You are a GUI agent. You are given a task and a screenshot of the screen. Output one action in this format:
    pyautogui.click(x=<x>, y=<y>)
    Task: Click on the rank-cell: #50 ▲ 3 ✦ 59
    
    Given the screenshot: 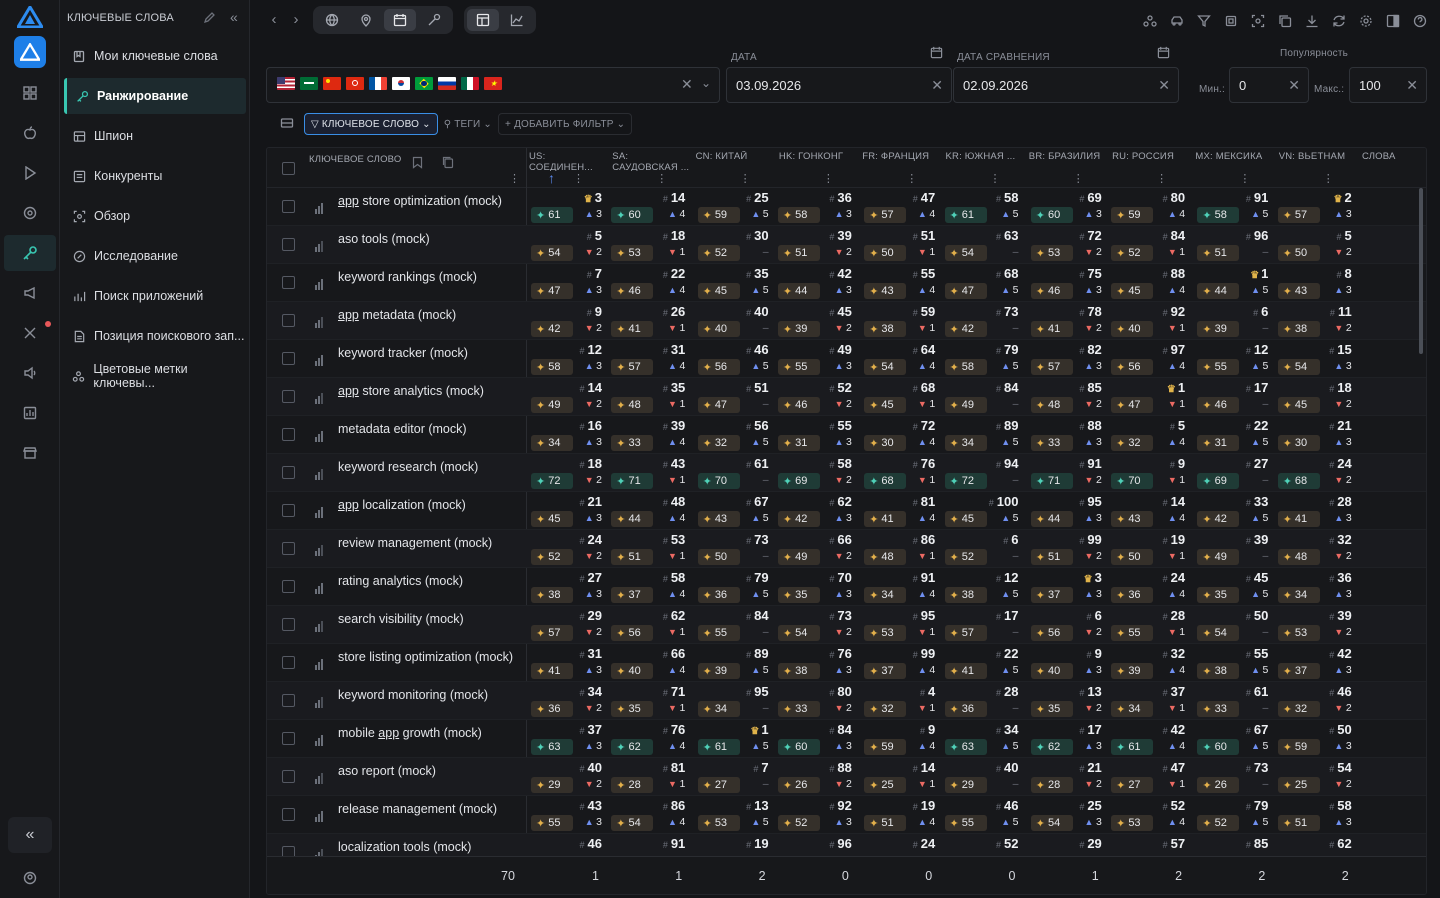 What is the action you would take?
    pyautogui.click(x=1318, y=739)
    